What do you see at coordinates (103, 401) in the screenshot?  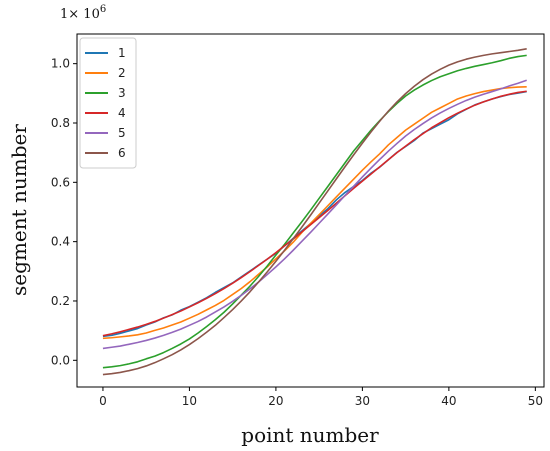 I see `x-tick-label: 0` at bounding box center [103, 401].